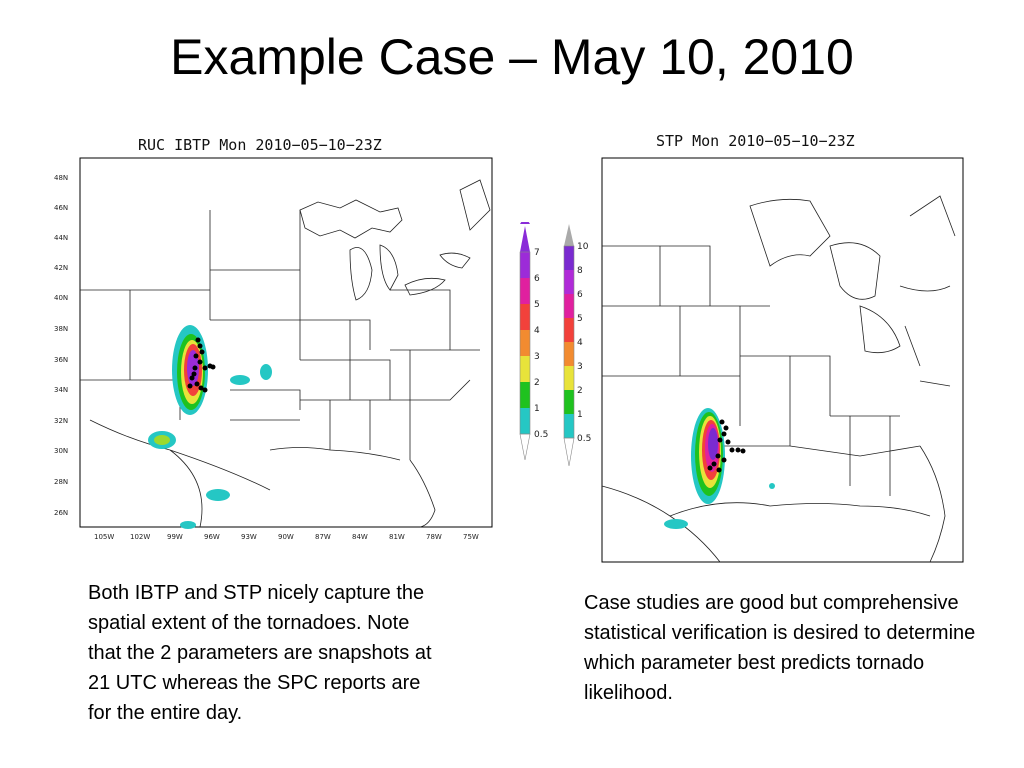  I want to click on right-colorbar: 10 8 6 5 4 3 2 1 0.5, so click(577, 345).